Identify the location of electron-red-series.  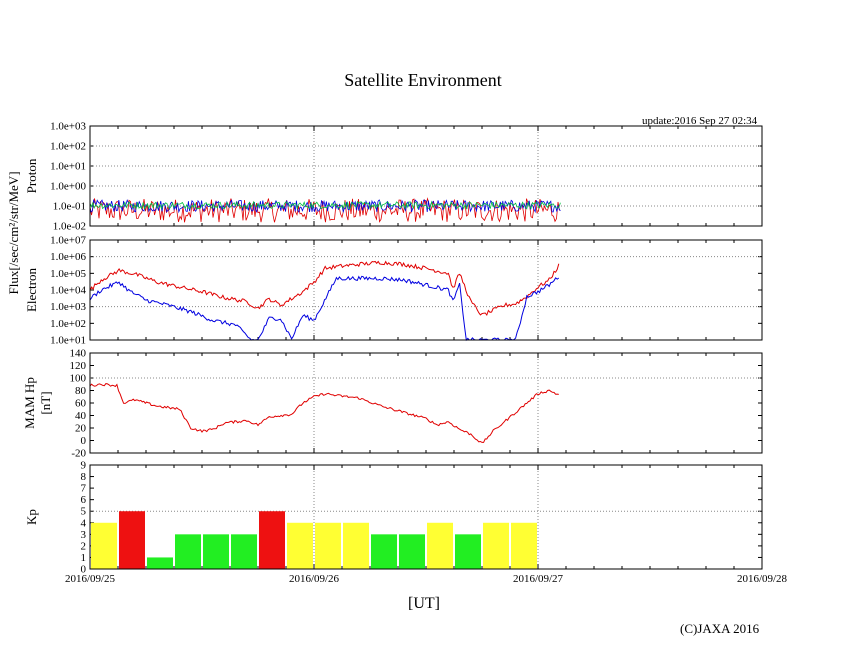
(324, 288).